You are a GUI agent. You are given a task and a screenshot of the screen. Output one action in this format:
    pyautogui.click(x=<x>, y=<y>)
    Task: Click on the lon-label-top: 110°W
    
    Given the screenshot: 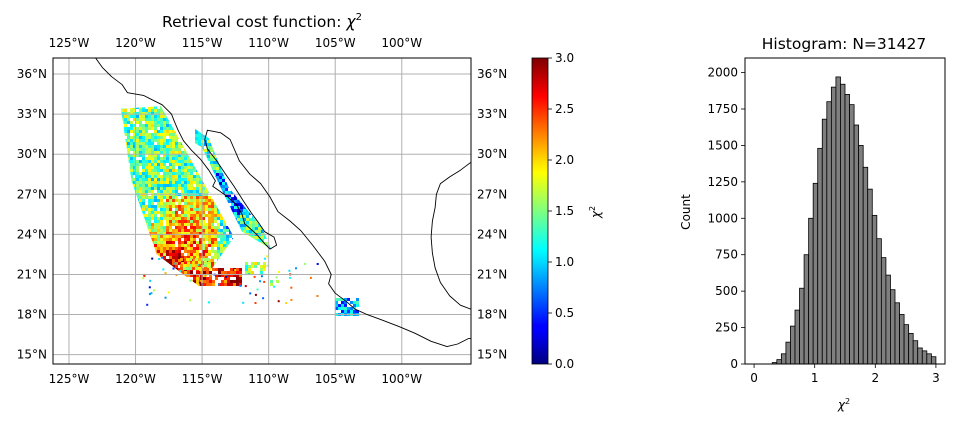 What is the action you would take?
    pyautogui.click(x=268, y=43)
    